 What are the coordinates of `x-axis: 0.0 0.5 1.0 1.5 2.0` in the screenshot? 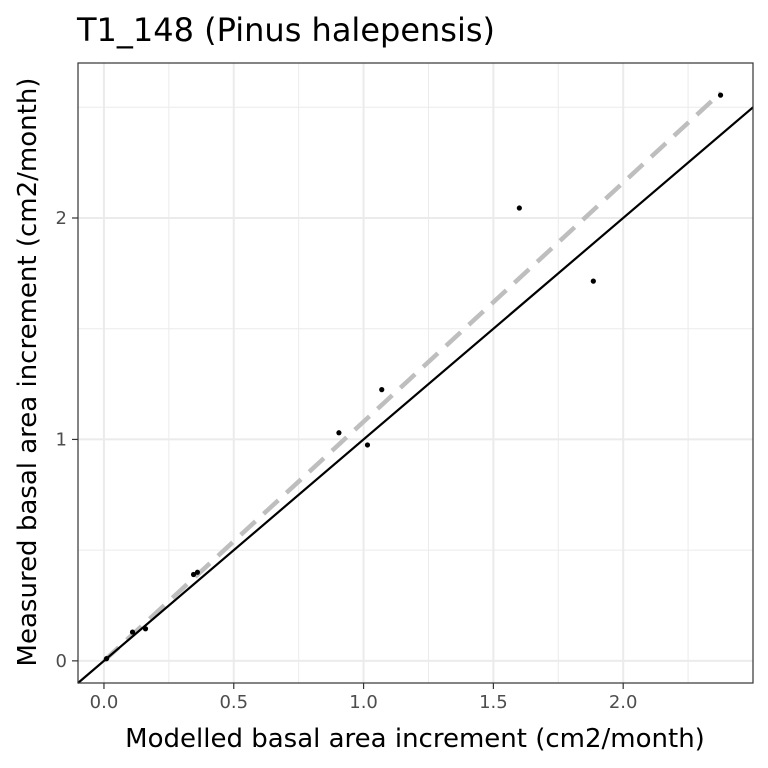 It's located at (364, 698).